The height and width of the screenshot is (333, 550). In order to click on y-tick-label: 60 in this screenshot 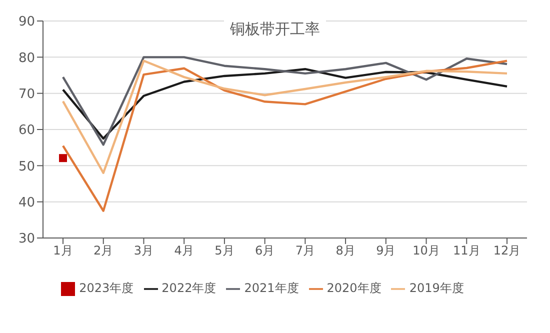, I will do `click(26, 130)`.